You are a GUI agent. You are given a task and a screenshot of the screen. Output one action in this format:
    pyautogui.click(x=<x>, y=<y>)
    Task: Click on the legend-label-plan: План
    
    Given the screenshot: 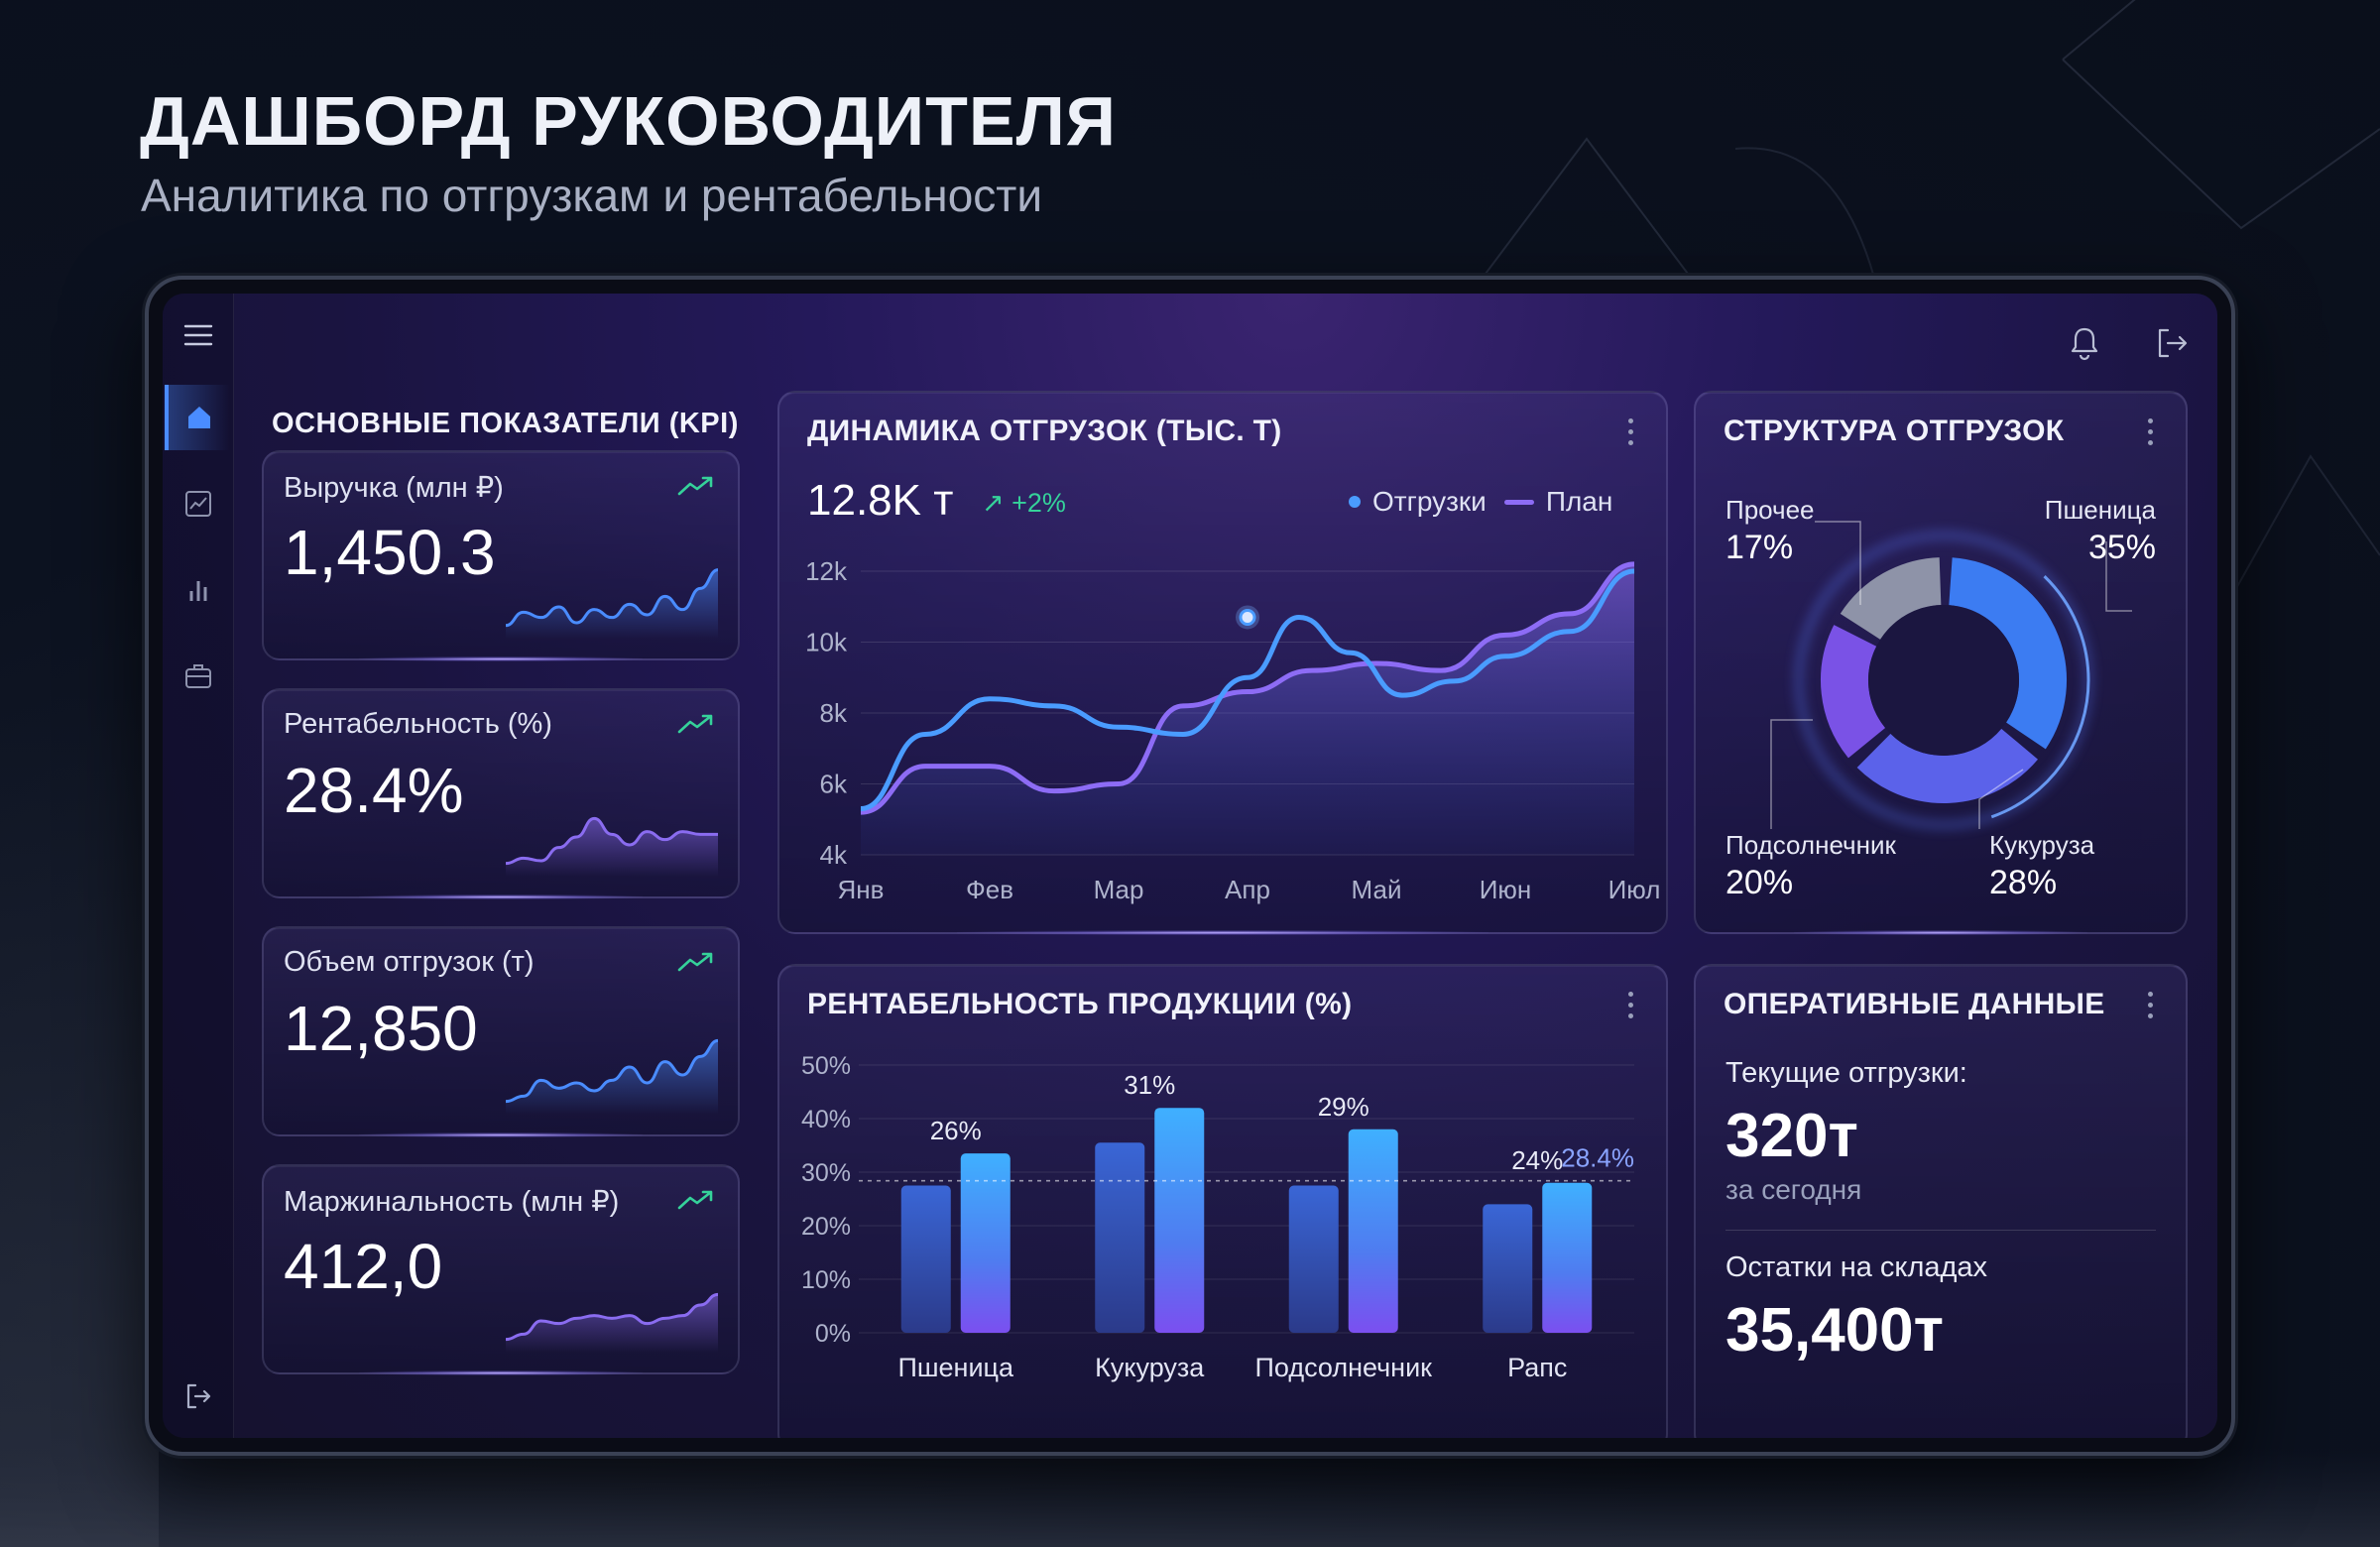 What is the action you would take?
    pyautogui.click(x=1579, y=501)
    